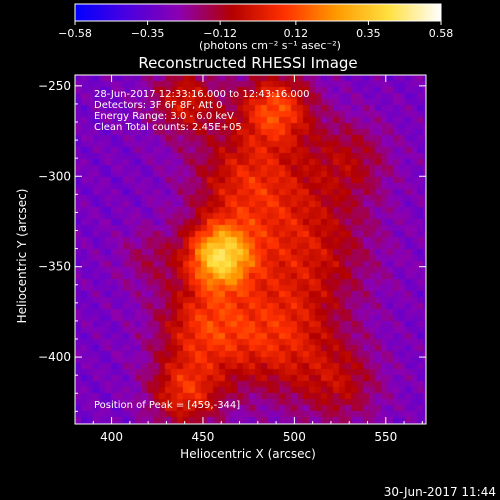 The height and width of the screenshot is (500, 500). What do you see at coordinates (440, 492) in the screenshot?
I see `footer-timestamp: 30-Jun-2017 11:44` at bounding box center [440, 492].